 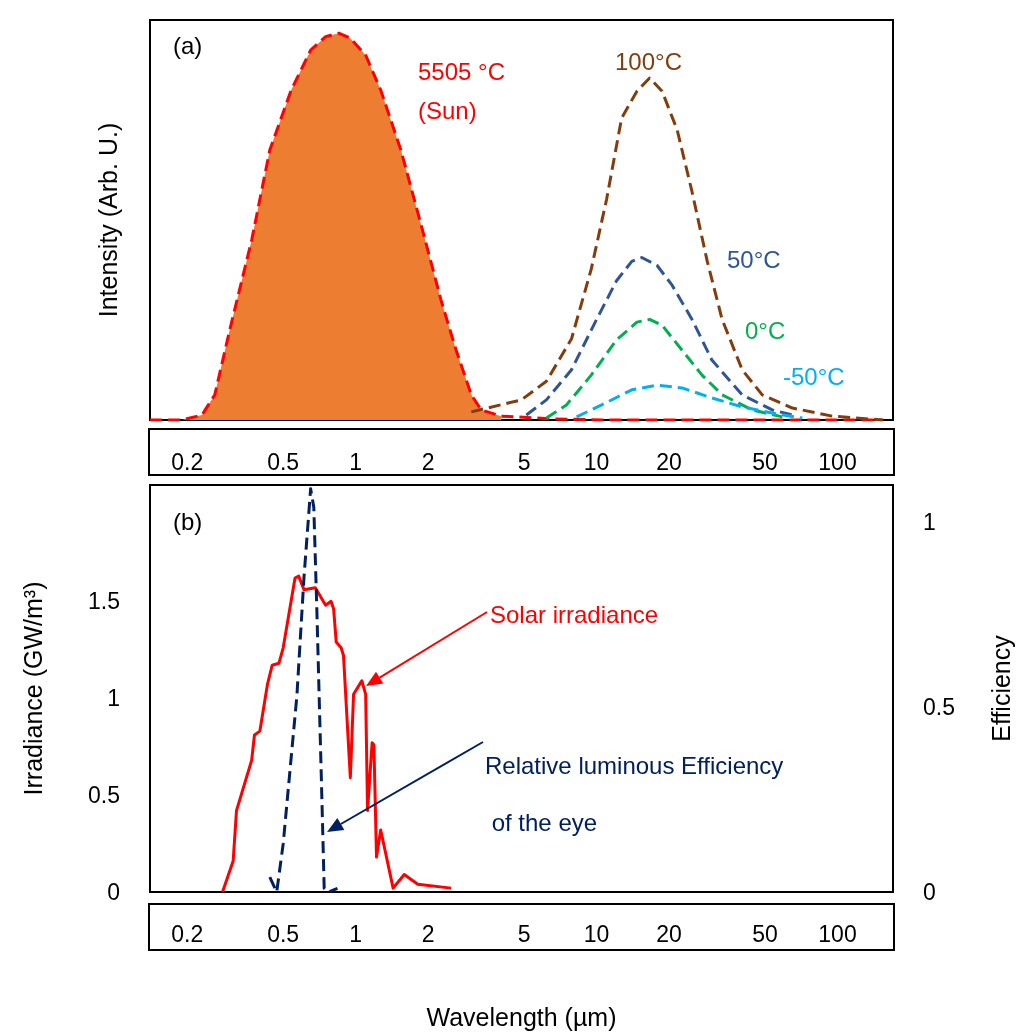 What do you see at coordinates (754, 259) in the screenshot?
I see `text: 50°C` at bounding box center [754, 259].